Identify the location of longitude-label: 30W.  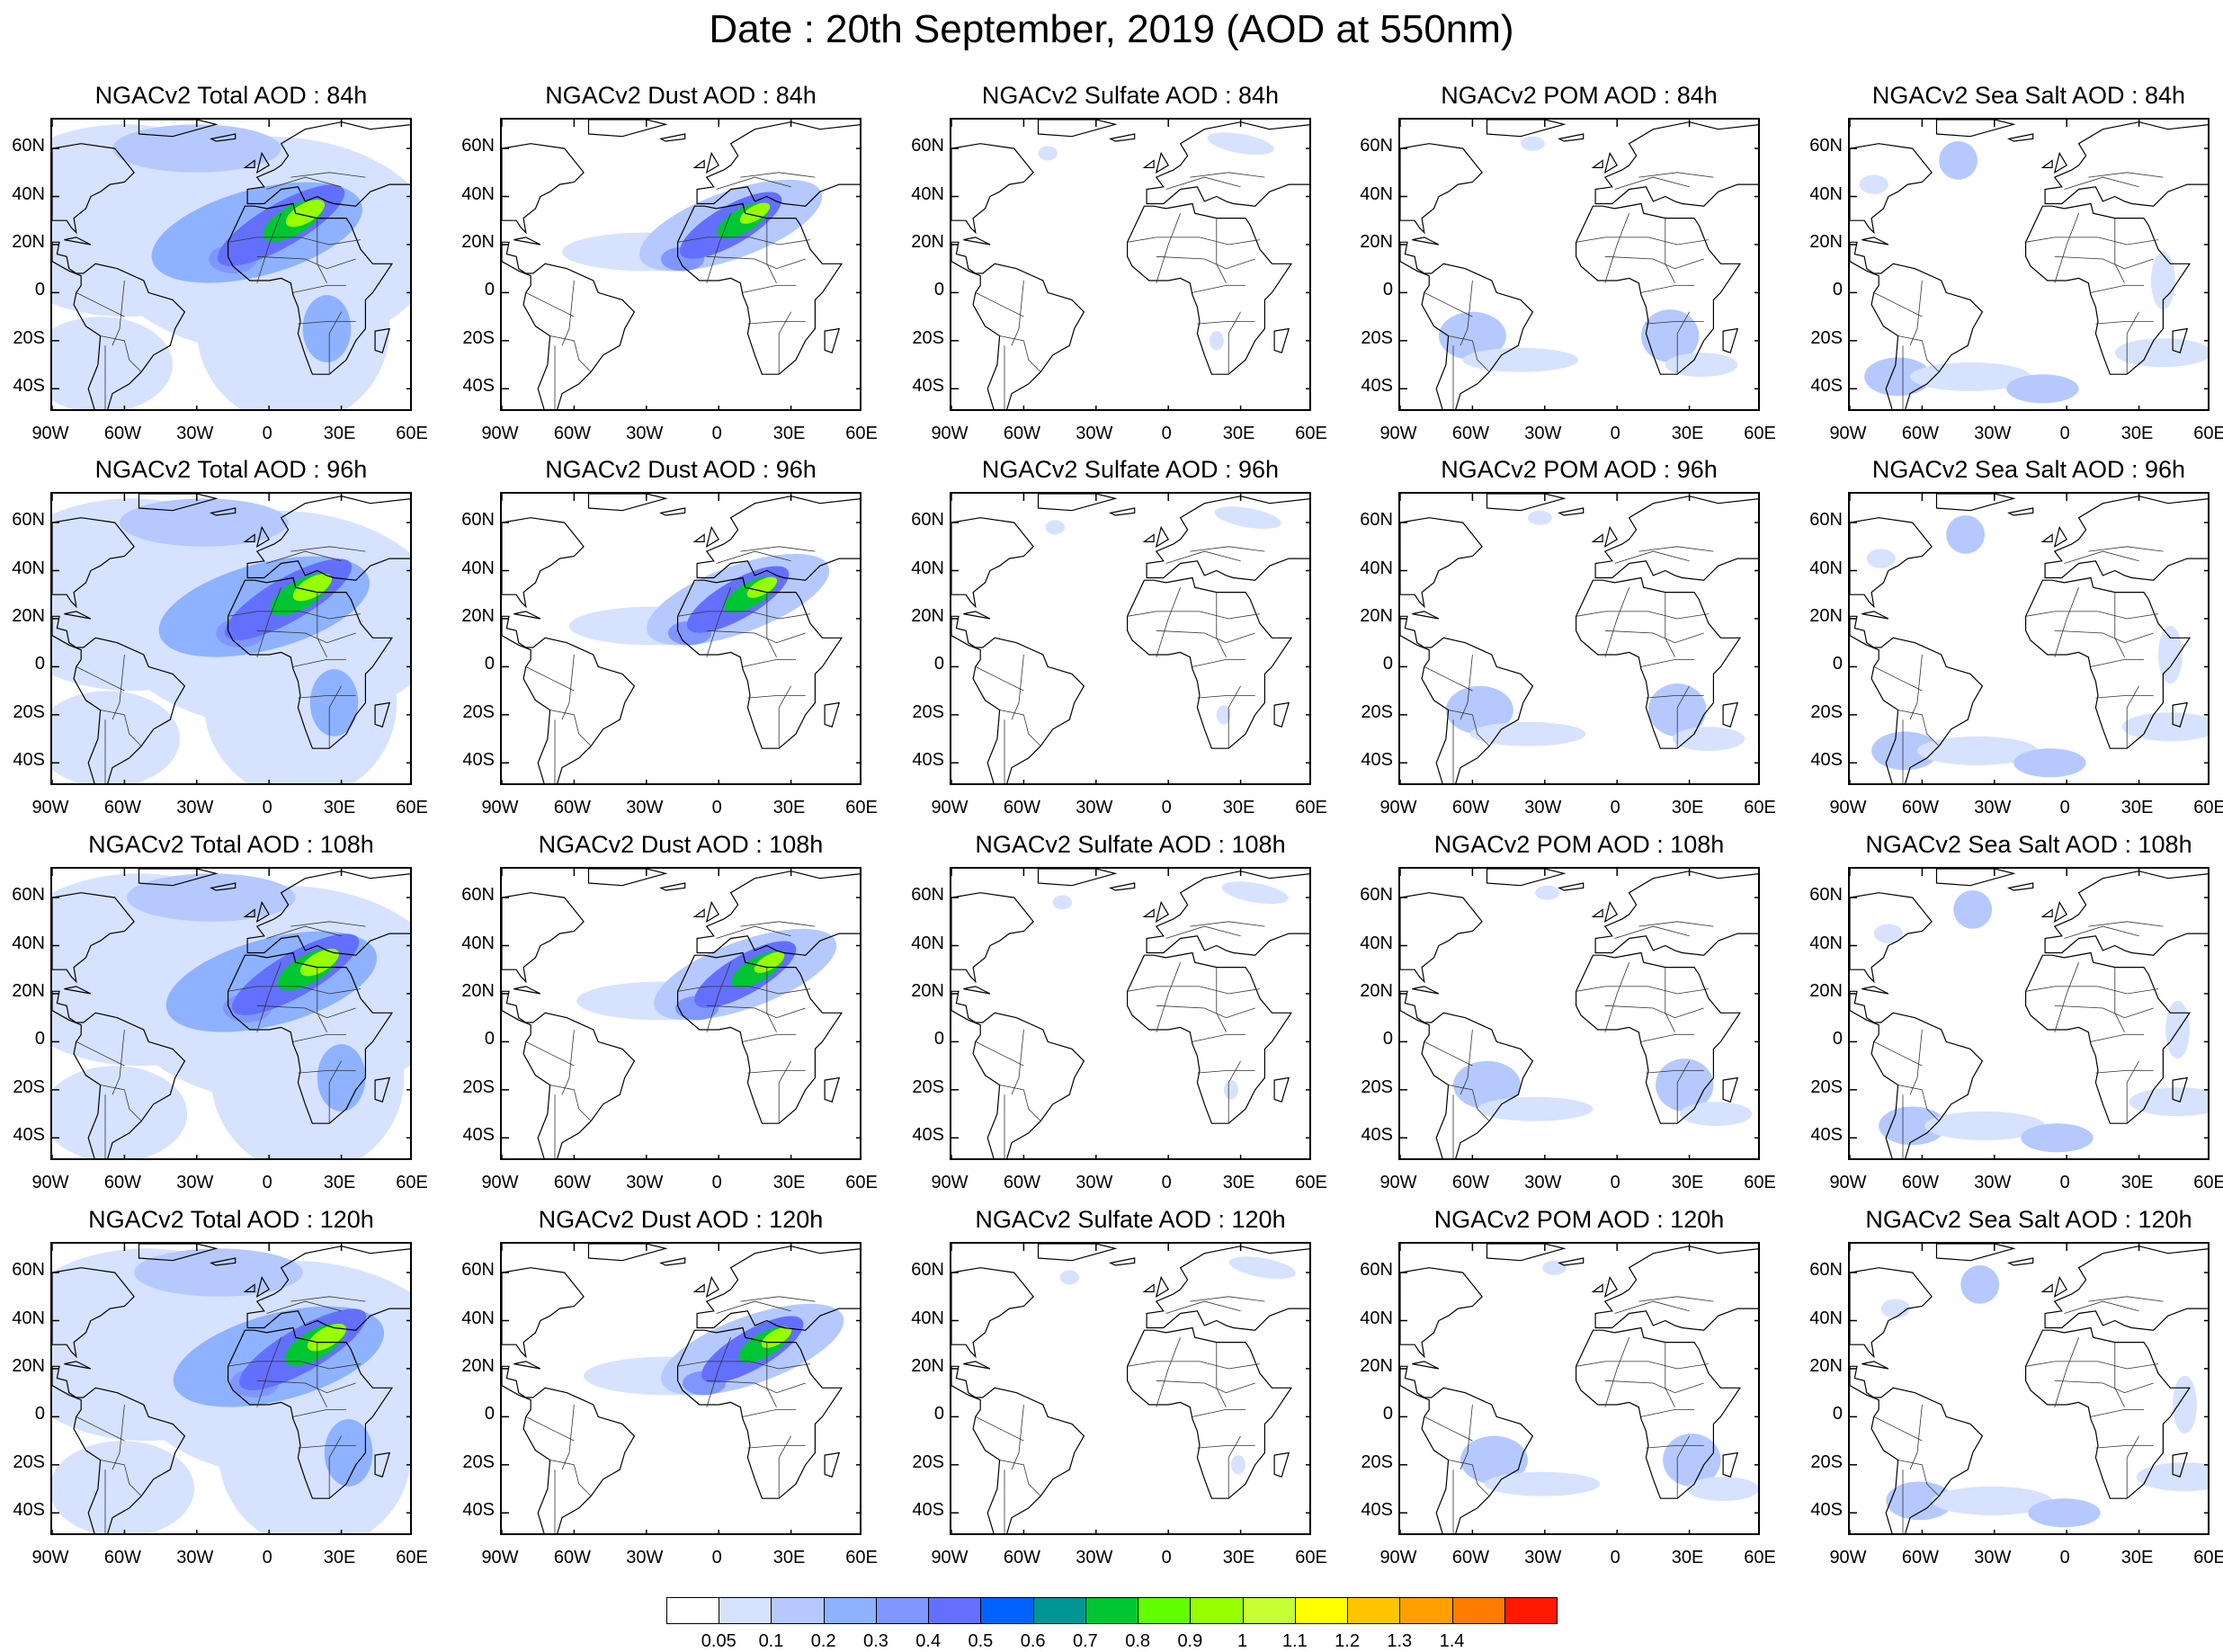
(645, 1182).